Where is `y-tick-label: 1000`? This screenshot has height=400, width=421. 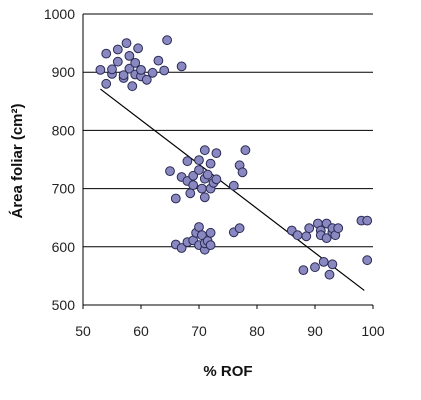
y-tick-label: 1000 is located at coordinates (59, 14).